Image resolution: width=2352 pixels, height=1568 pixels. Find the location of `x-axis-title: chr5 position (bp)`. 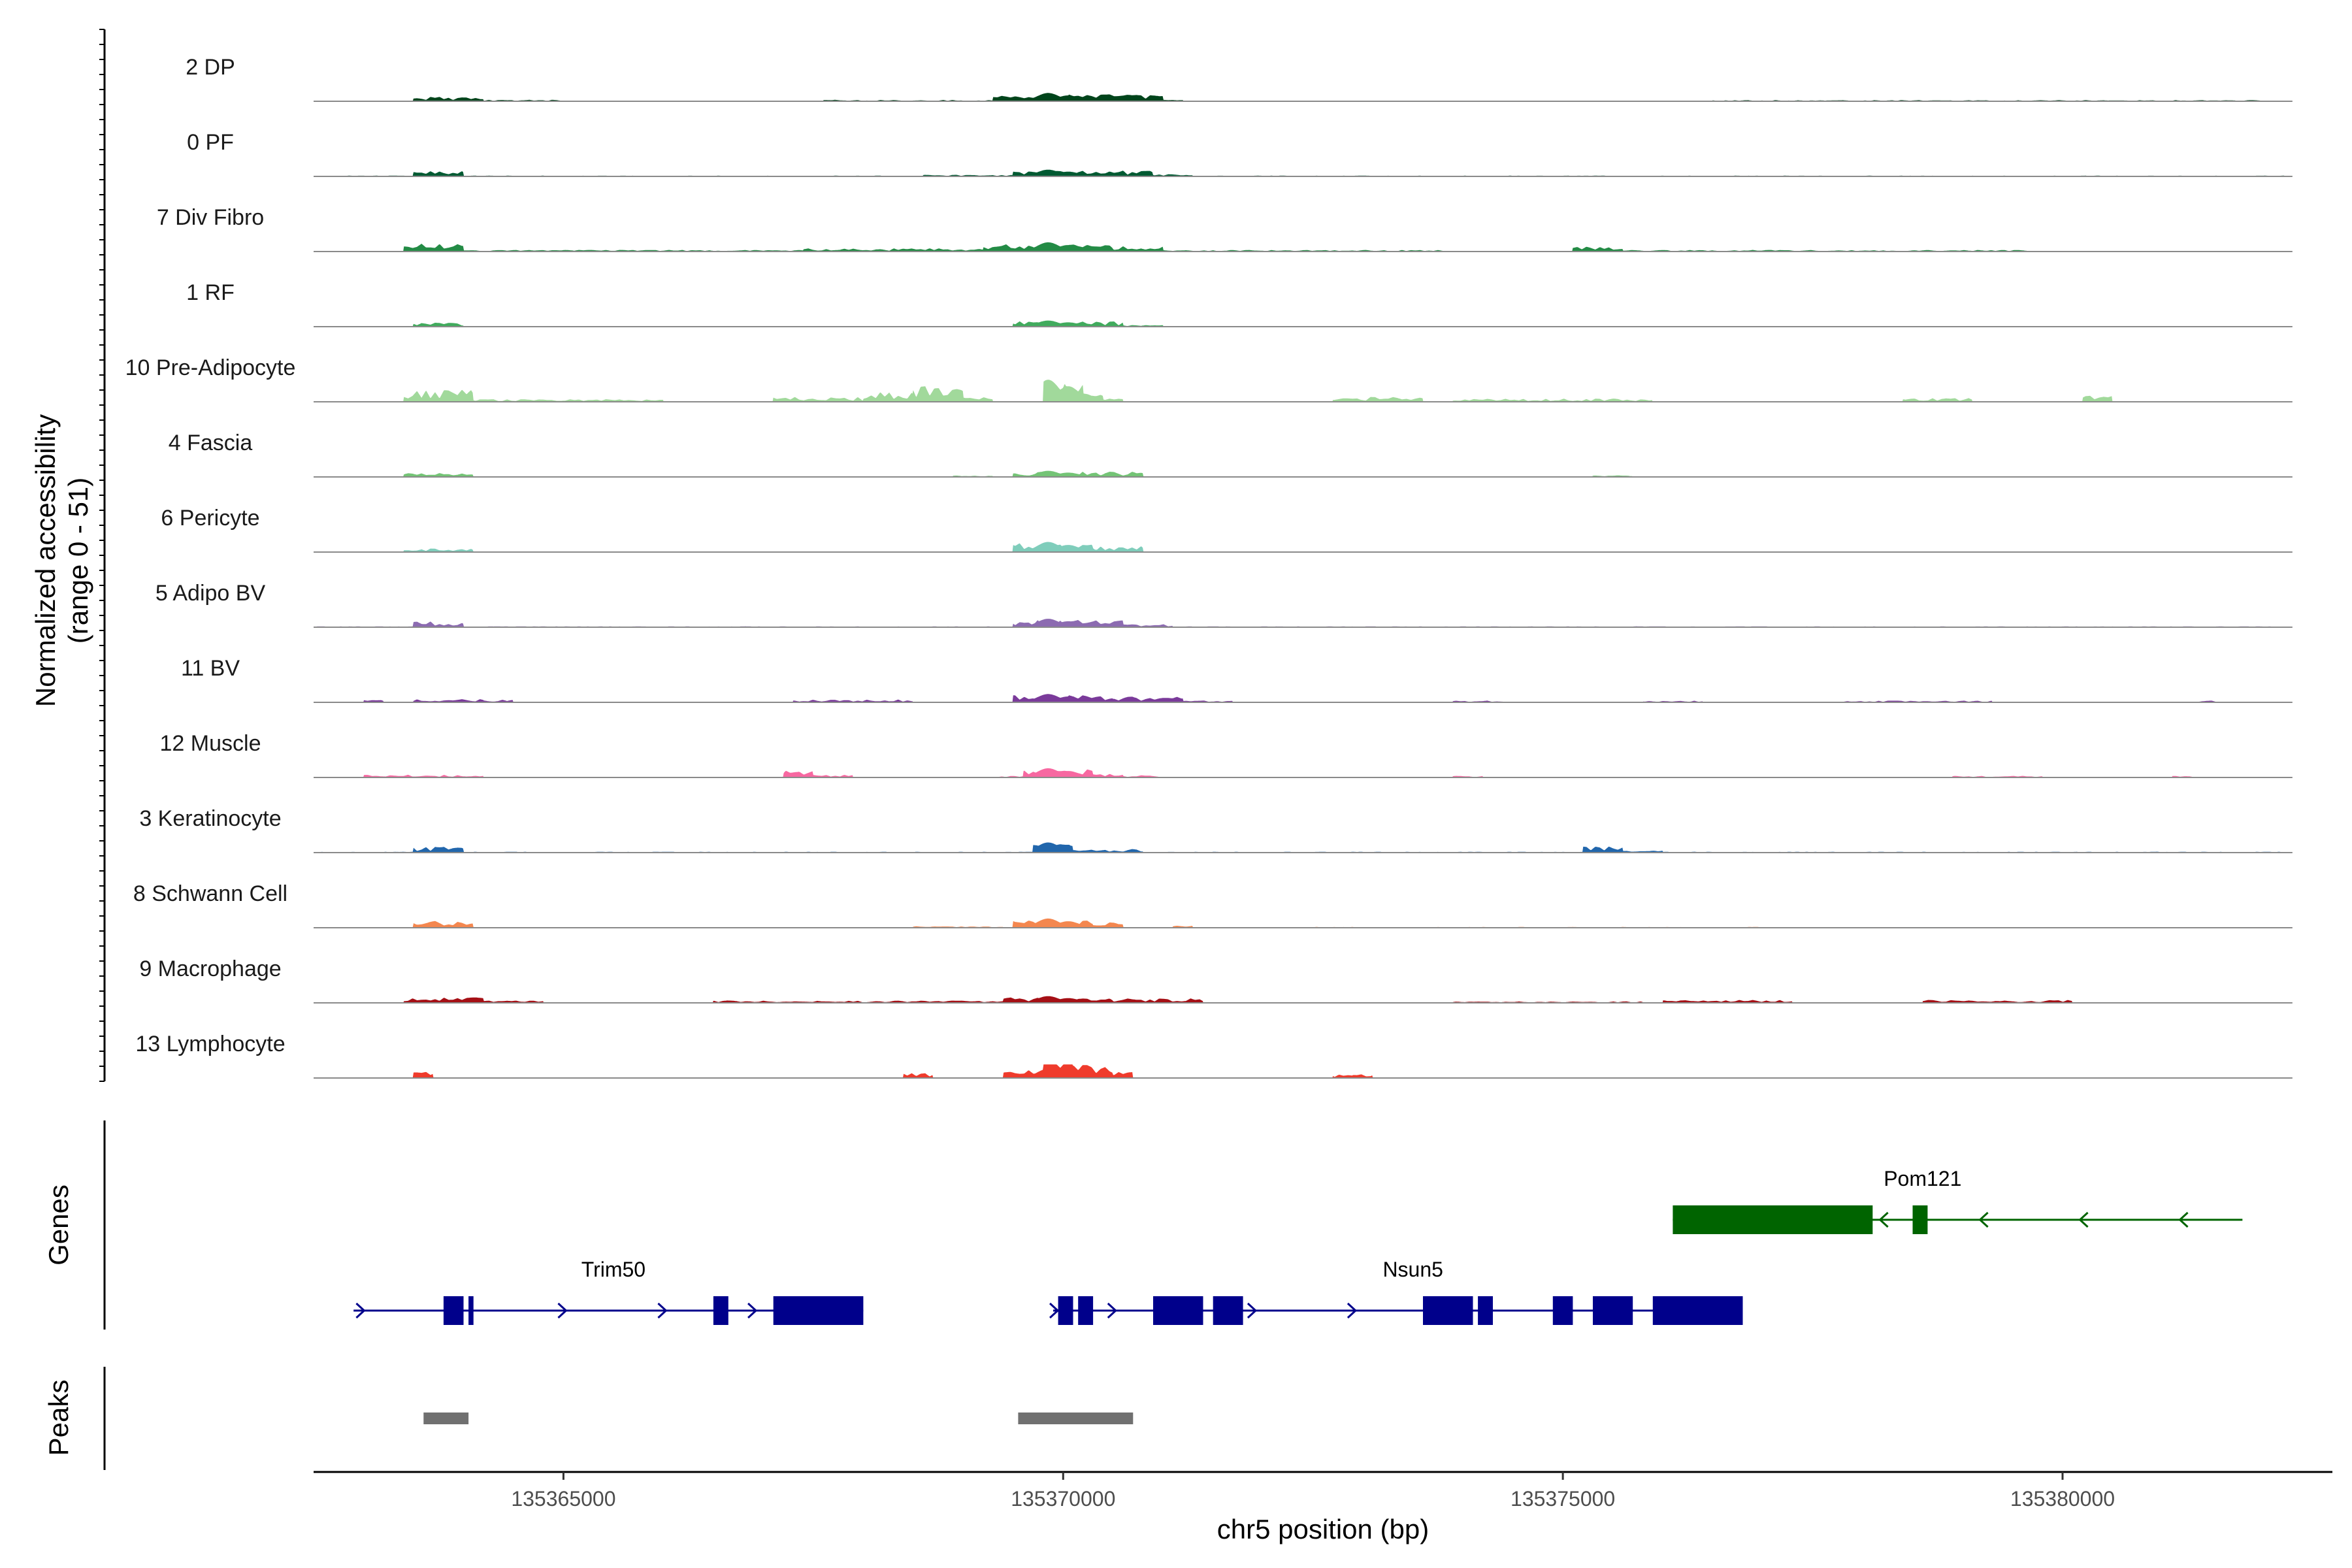

x-axis-title: chr5 position (bp) is located at coordinates (1323, 1529).